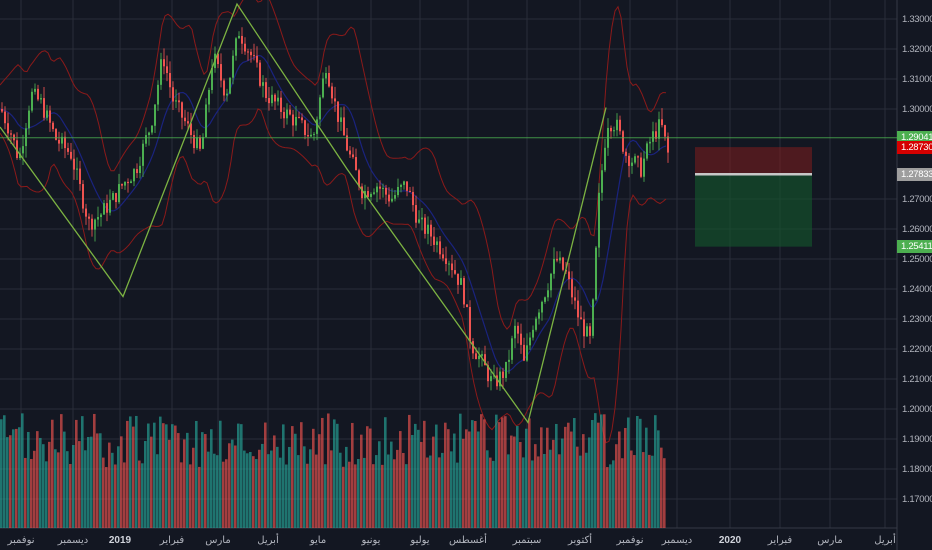 Image resolution: width=932 pixels, height=550 pixels. I want to click on time-tick-label: نوفمبر, so click(630, 540).